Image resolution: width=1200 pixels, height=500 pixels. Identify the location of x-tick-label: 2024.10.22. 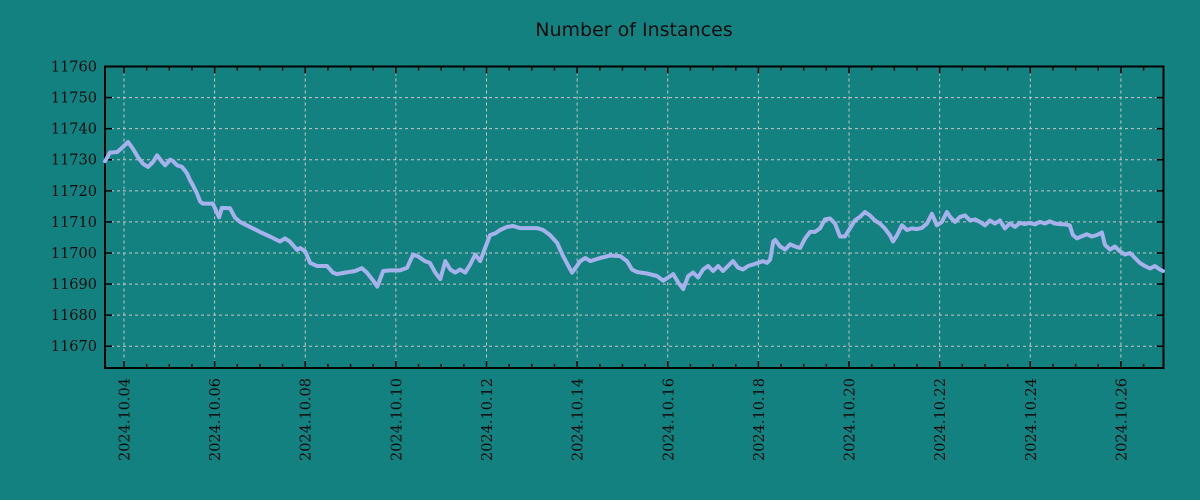
(941, 419).